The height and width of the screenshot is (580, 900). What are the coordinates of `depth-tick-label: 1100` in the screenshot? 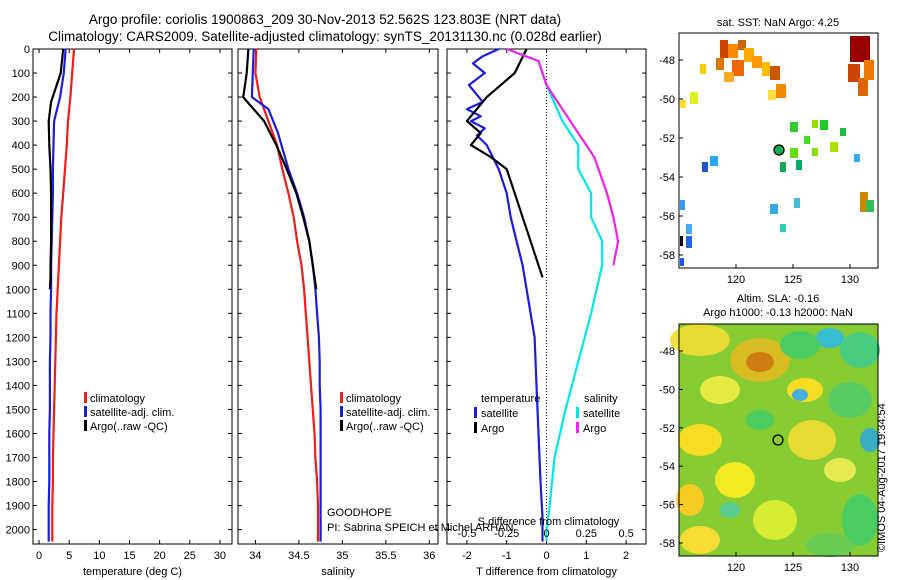 It's located at (18, 314).